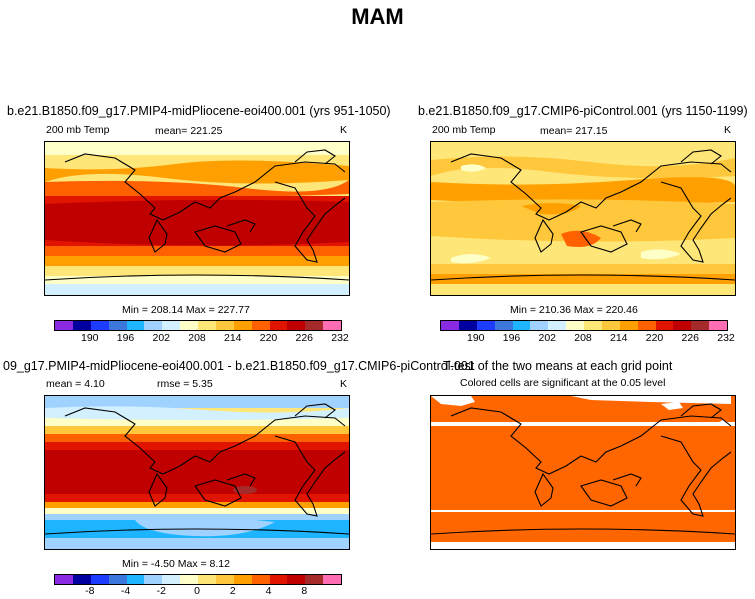 The height and width of the screenshot is (599, 755). What do you see at coordinates (584, 325) in the screenshot?
I see `panel2-colorbar` at bounding box center [584, 325].